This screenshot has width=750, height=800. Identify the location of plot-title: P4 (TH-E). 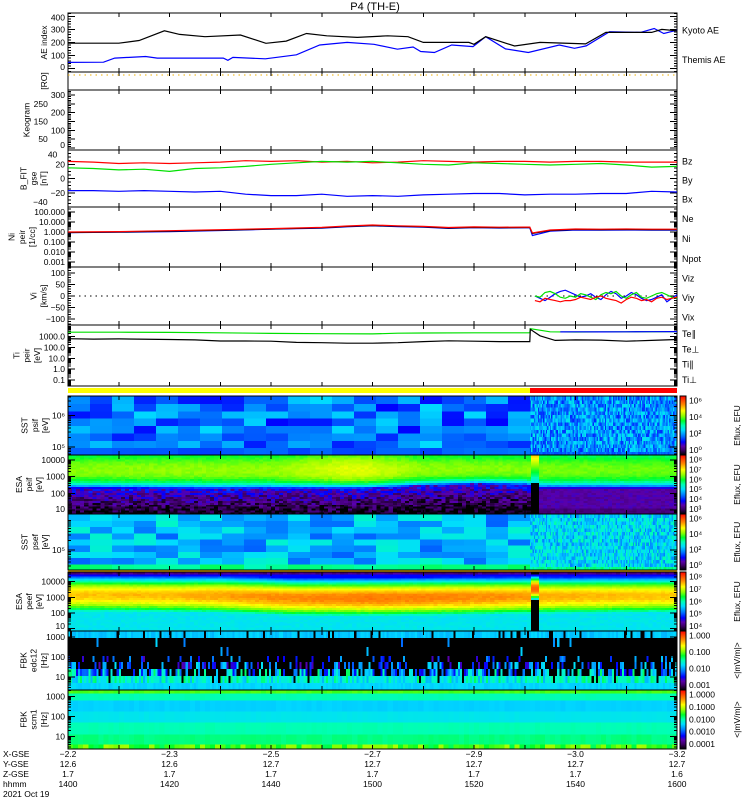
(375, 7).